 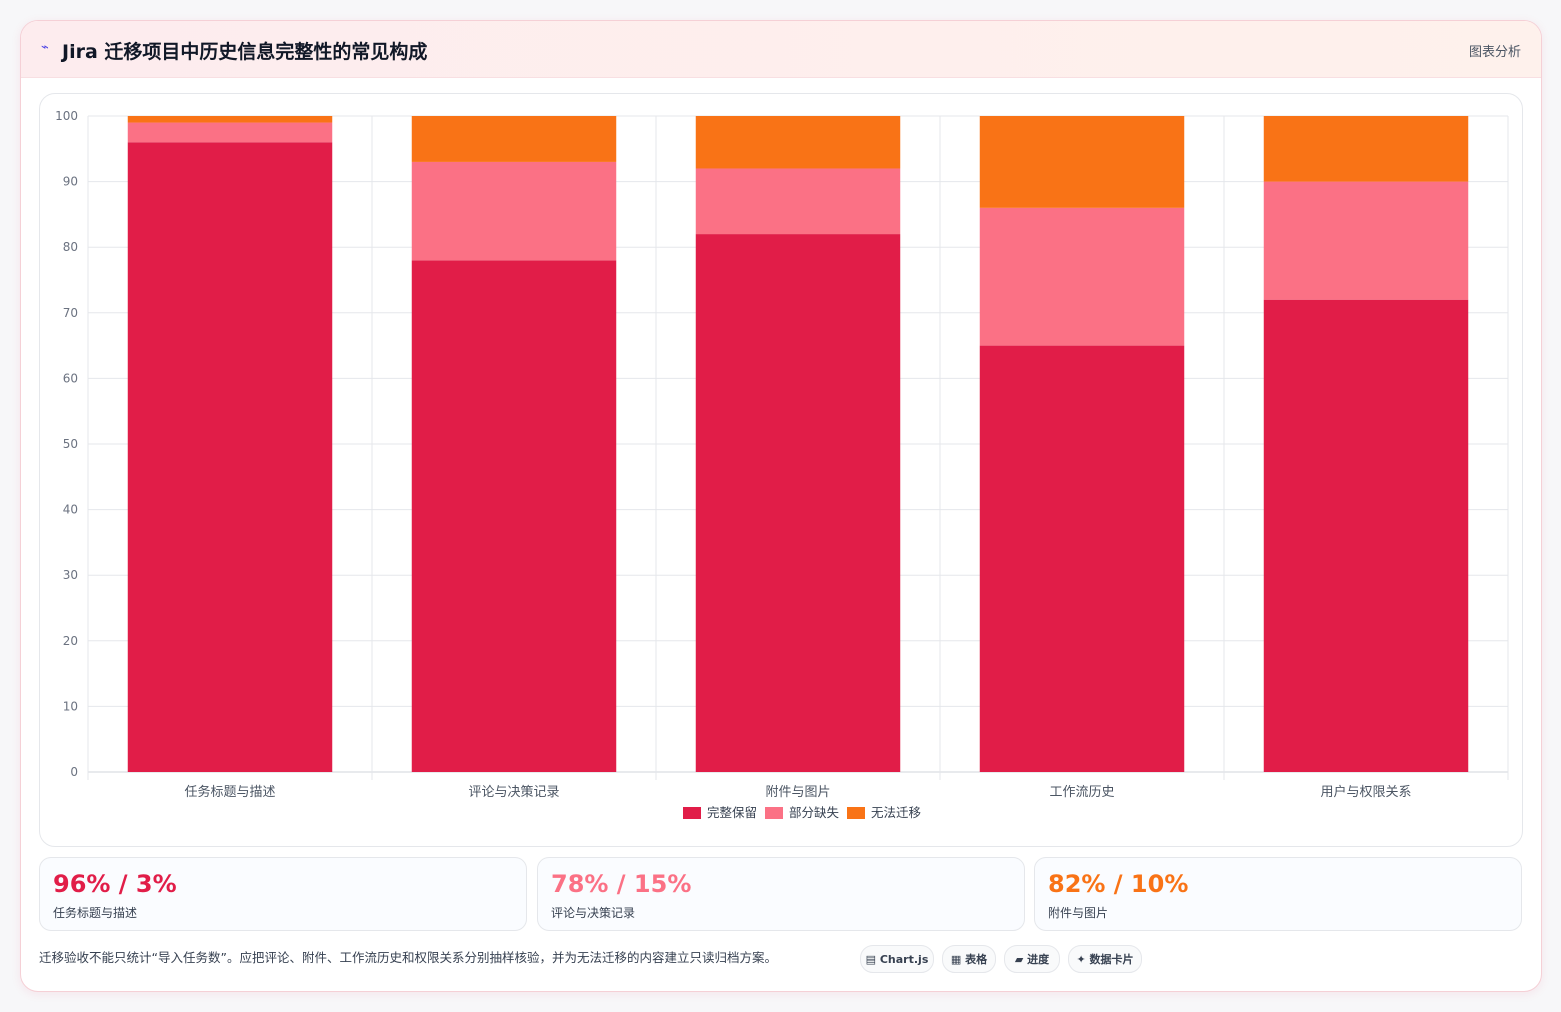 I want to click on x-tick-label: 附件与图片, so click(x=797, y=792).